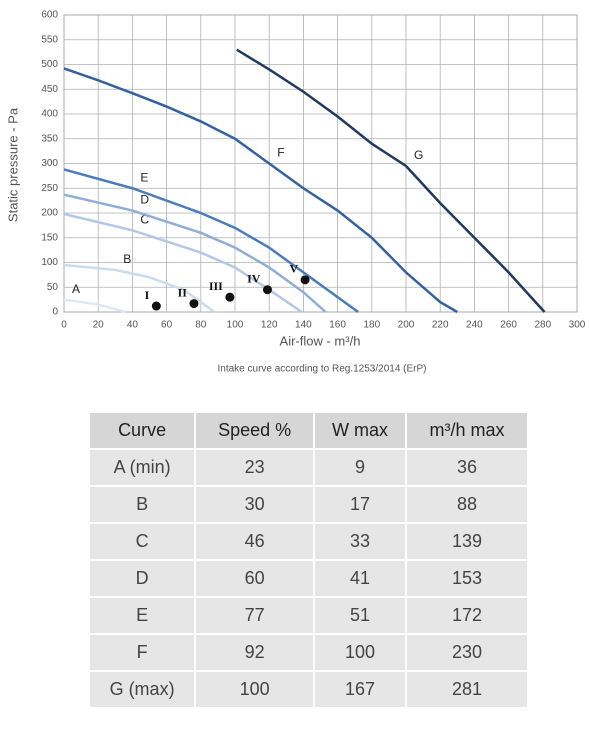 This screenshot has width=589, height=743. Describe the element at coordinates (255, 541) in the screenshot. I see `table-cell: 46` at that location.